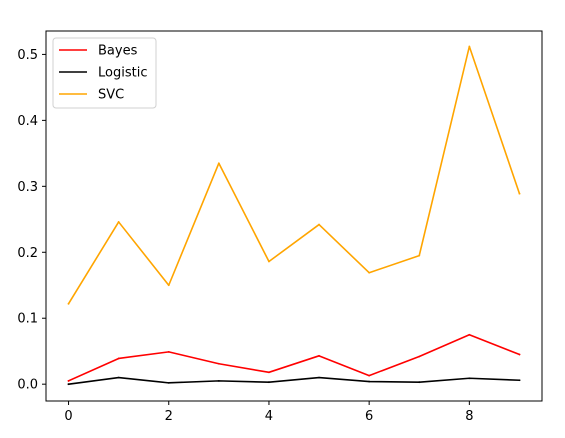 This screenshot has width=565, height=438. What do you see at coordinates (294, 381) in the screenshot?
I see `series-line-logistic` at bounding box center [294, 381].